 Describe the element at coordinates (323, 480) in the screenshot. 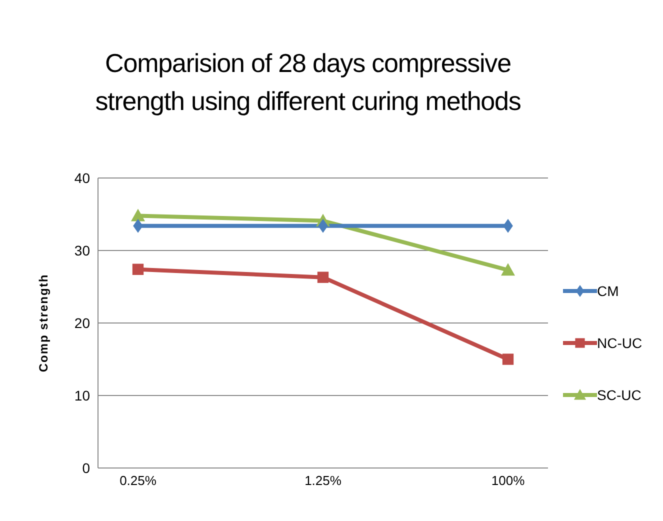

I see `x-tick-label: 1.25%` at that location.